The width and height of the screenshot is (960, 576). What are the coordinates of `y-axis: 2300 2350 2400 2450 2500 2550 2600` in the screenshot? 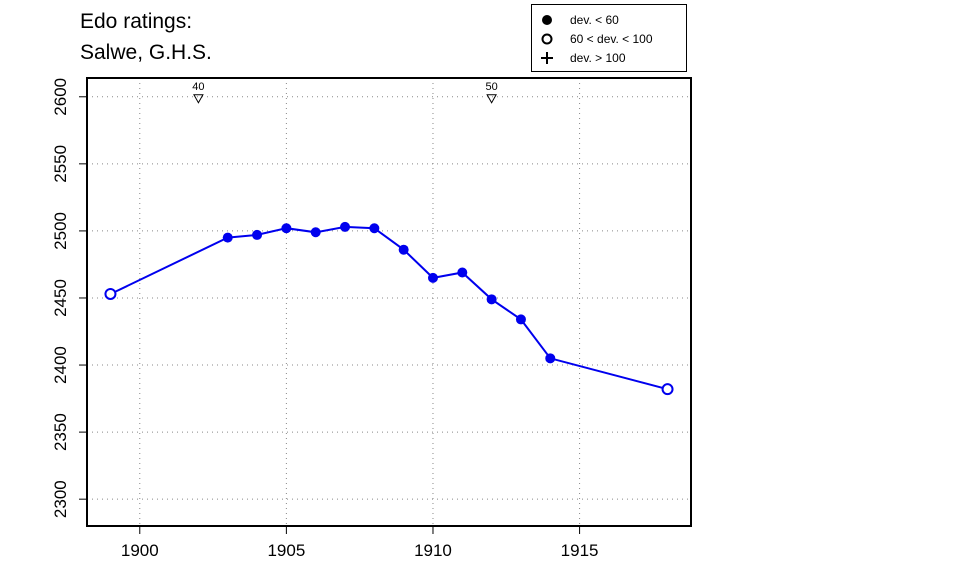 It's located at (69, 298).